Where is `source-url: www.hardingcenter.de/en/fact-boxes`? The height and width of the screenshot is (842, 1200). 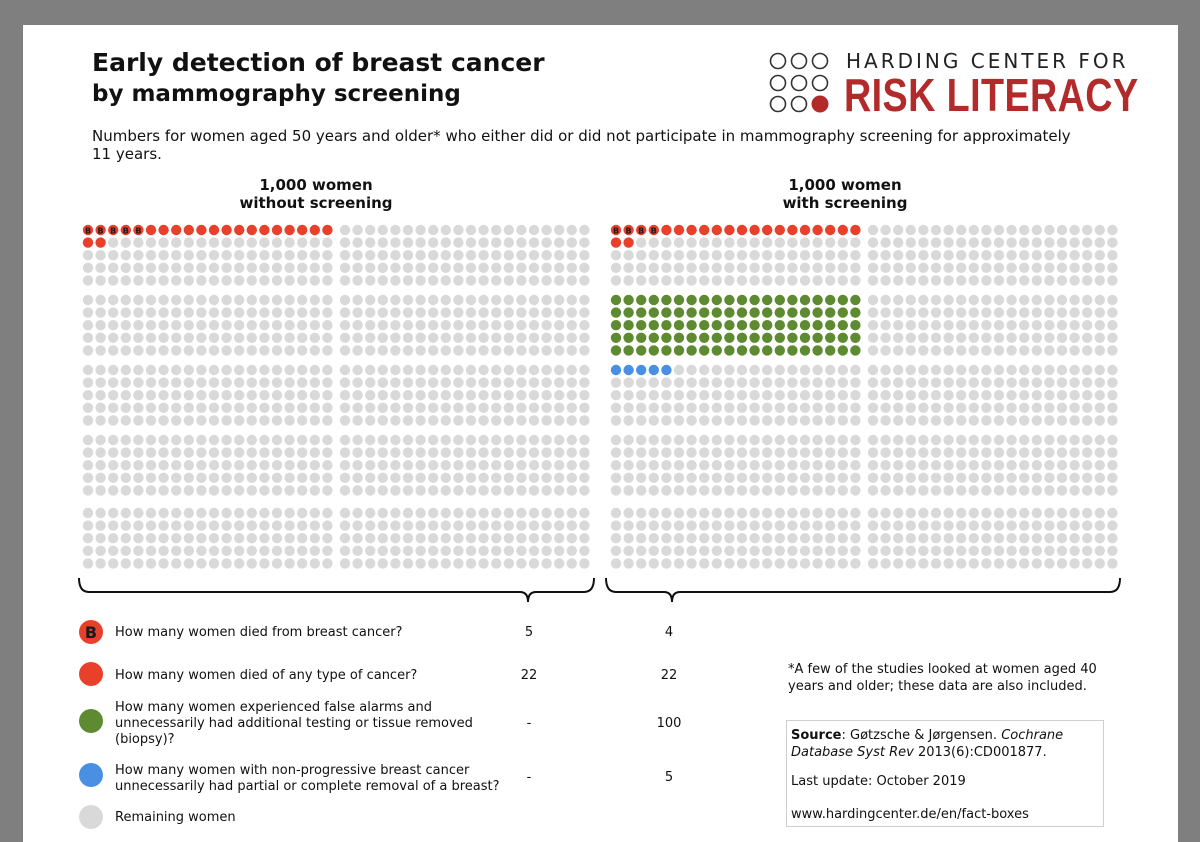
source-url: www.hardingcenter.de/en/fact-boxes is located at coordinates (910, 814).